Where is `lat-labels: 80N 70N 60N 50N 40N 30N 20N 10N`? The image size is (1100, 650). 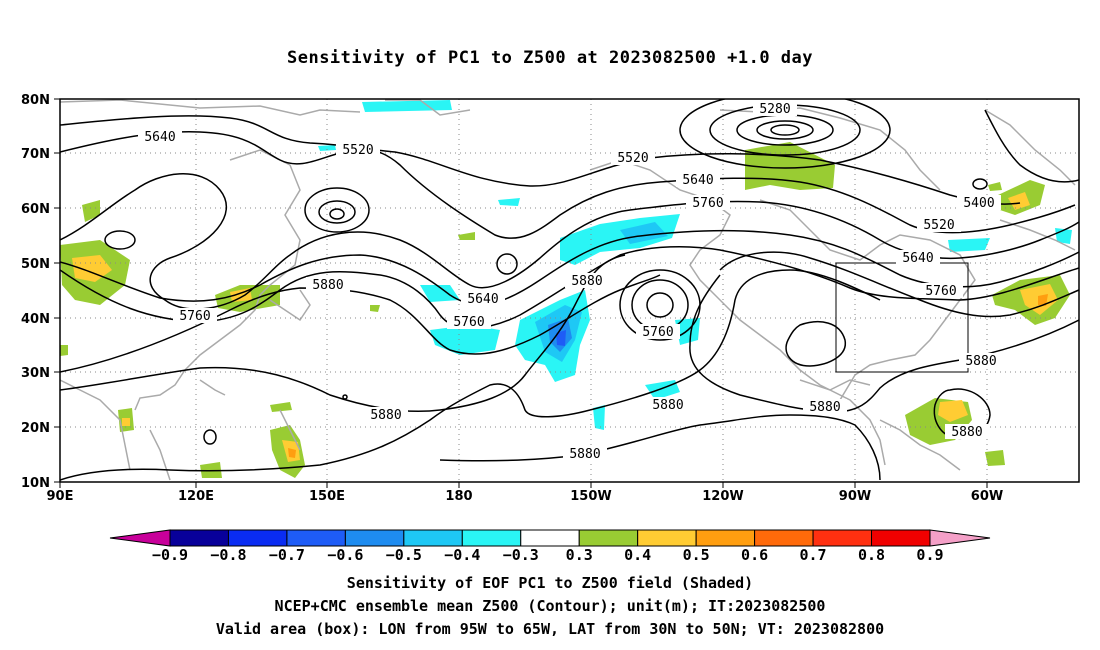
lat-labels: 80N 70N 60N 50N 40N 30N 20N 10N is located at coordinates (35, 292).